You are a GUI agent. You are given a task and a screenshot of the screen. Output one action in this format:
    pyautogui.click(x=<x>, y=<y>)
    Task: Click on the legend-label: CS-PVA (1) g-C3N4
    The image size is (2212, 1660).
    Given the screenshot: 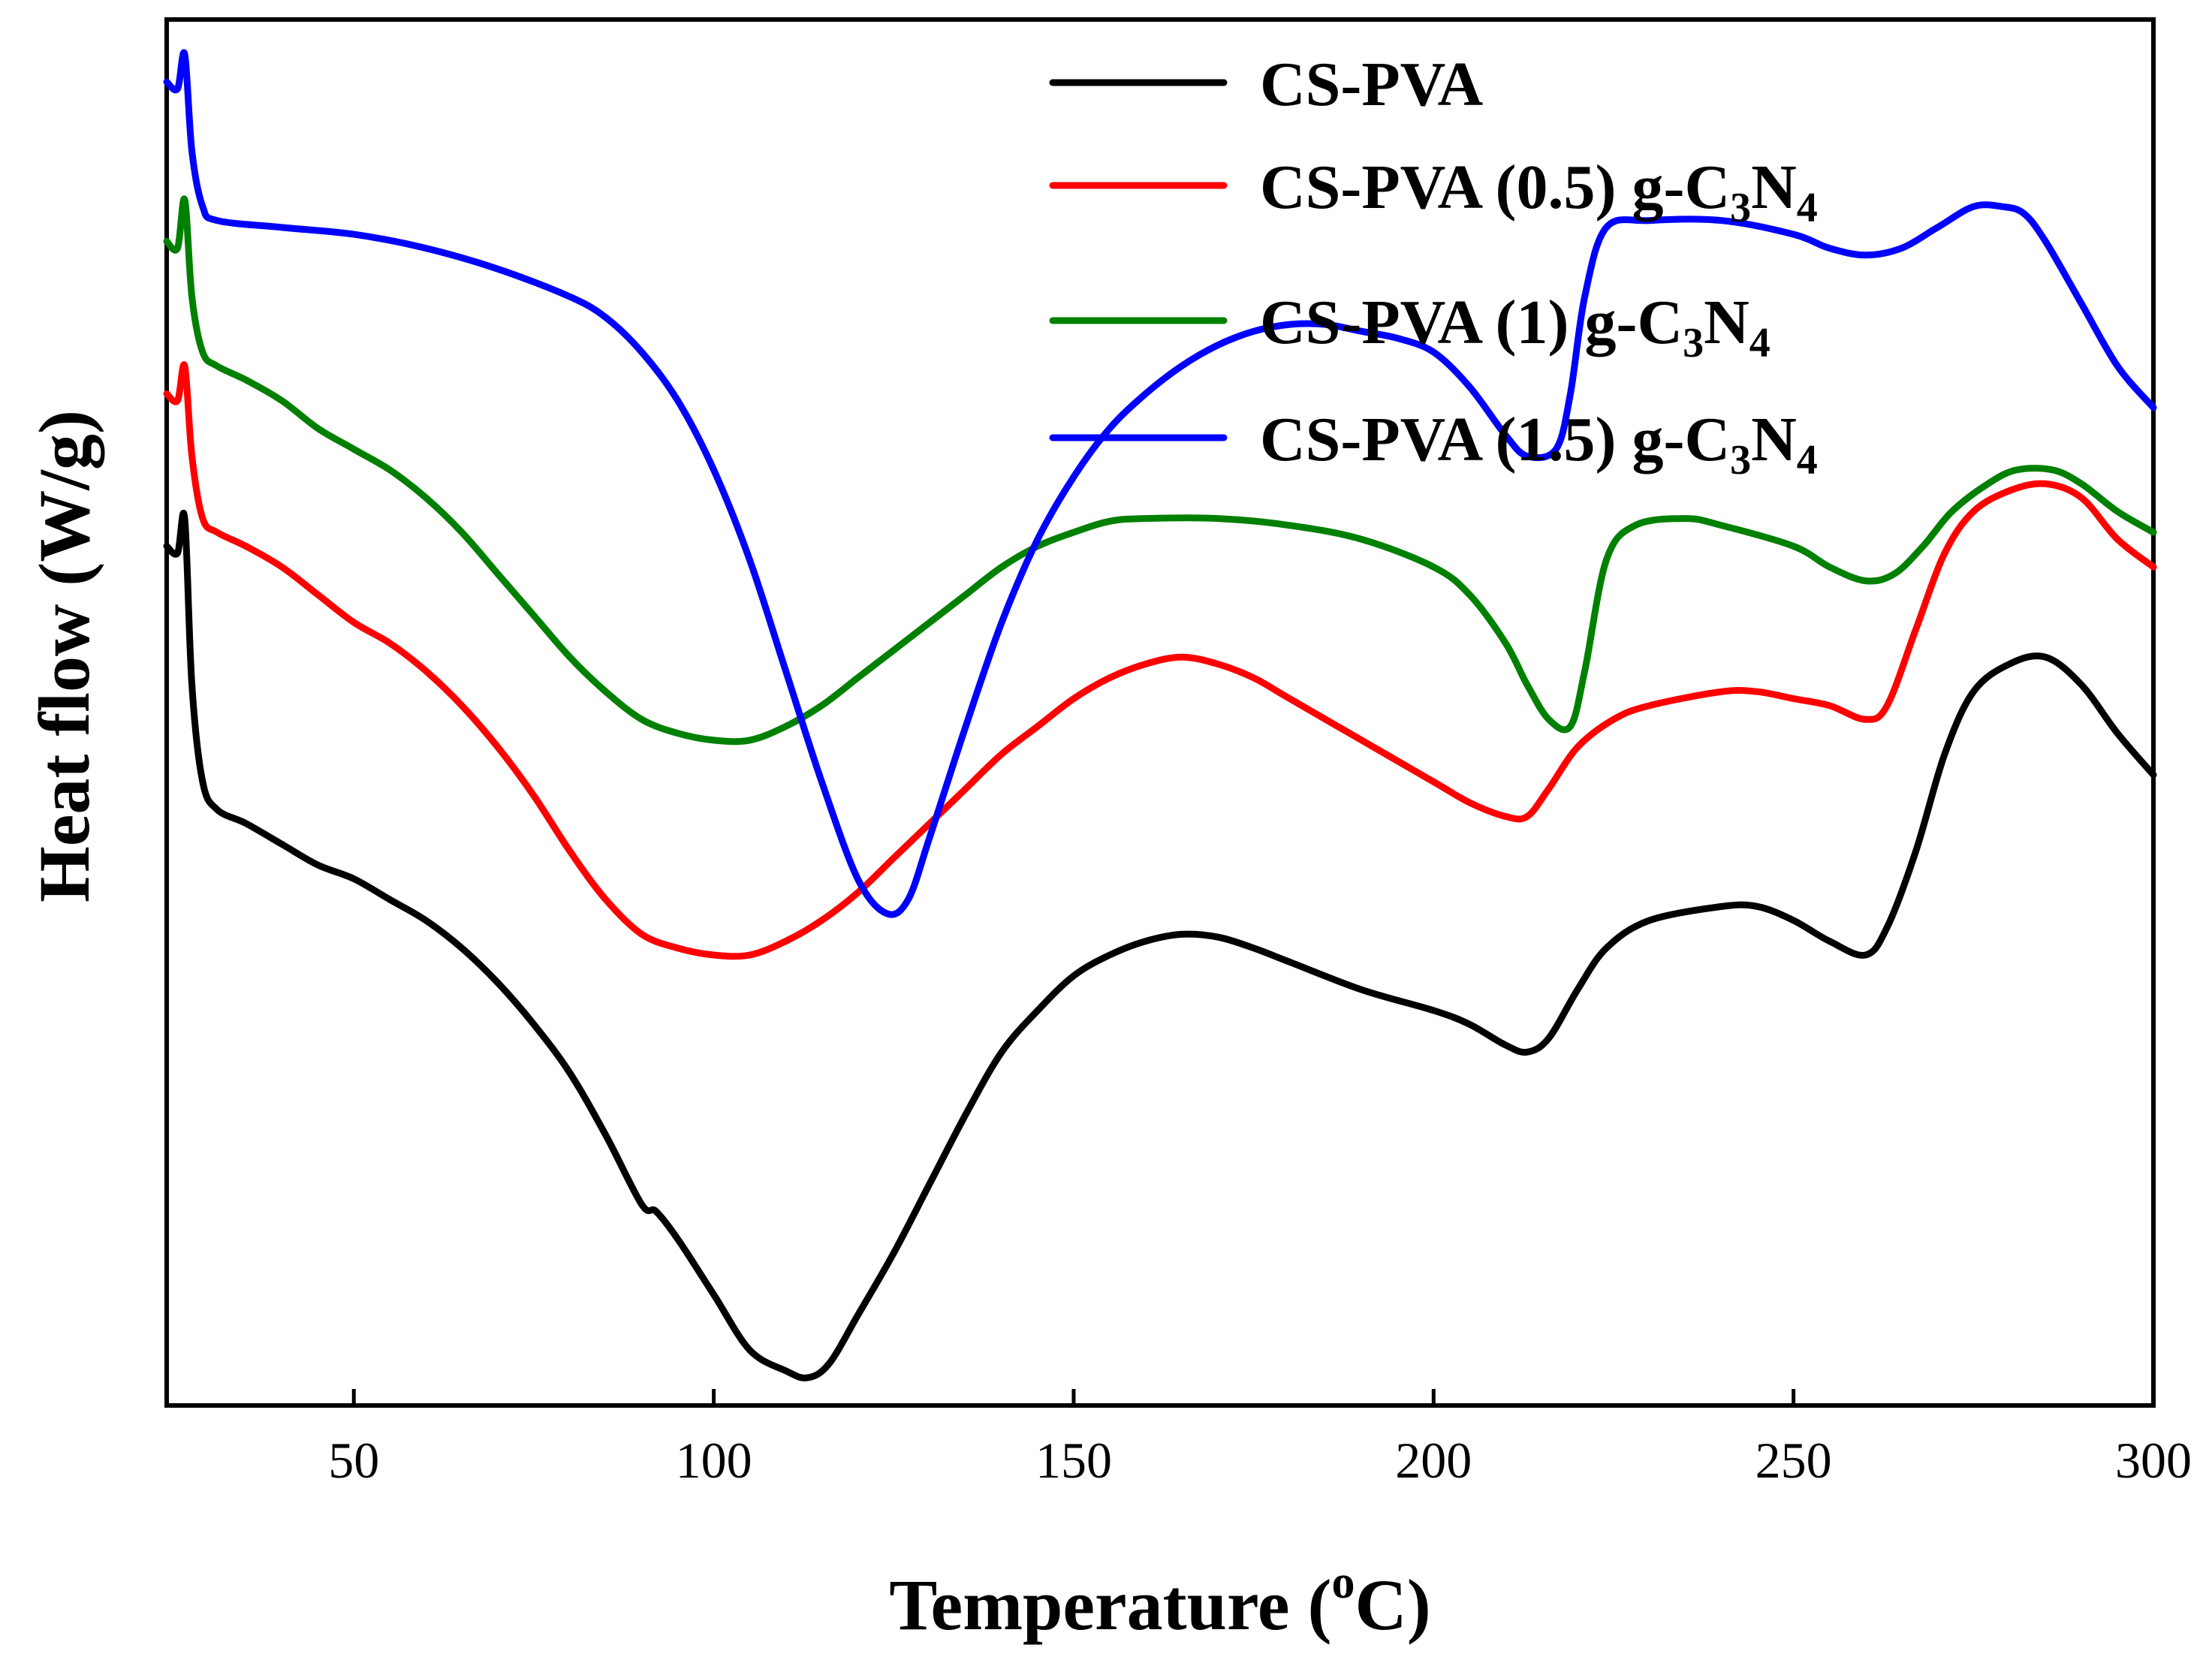 What is the action you would take?
    pyautogui.click(x=1515, y=327)
    